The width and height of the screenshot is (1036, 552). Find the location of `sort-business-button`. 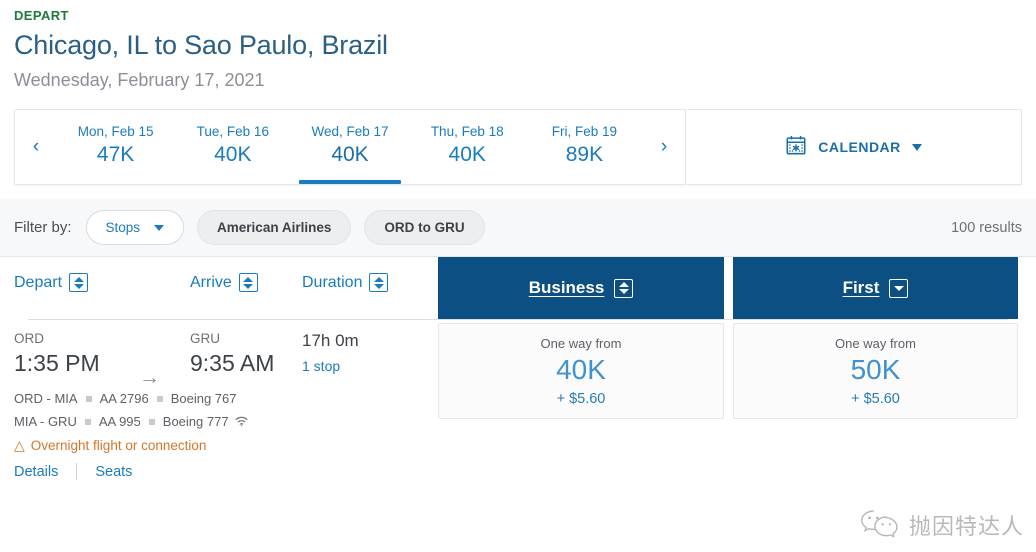

sort-business-button is located at coordinates (624, 288).